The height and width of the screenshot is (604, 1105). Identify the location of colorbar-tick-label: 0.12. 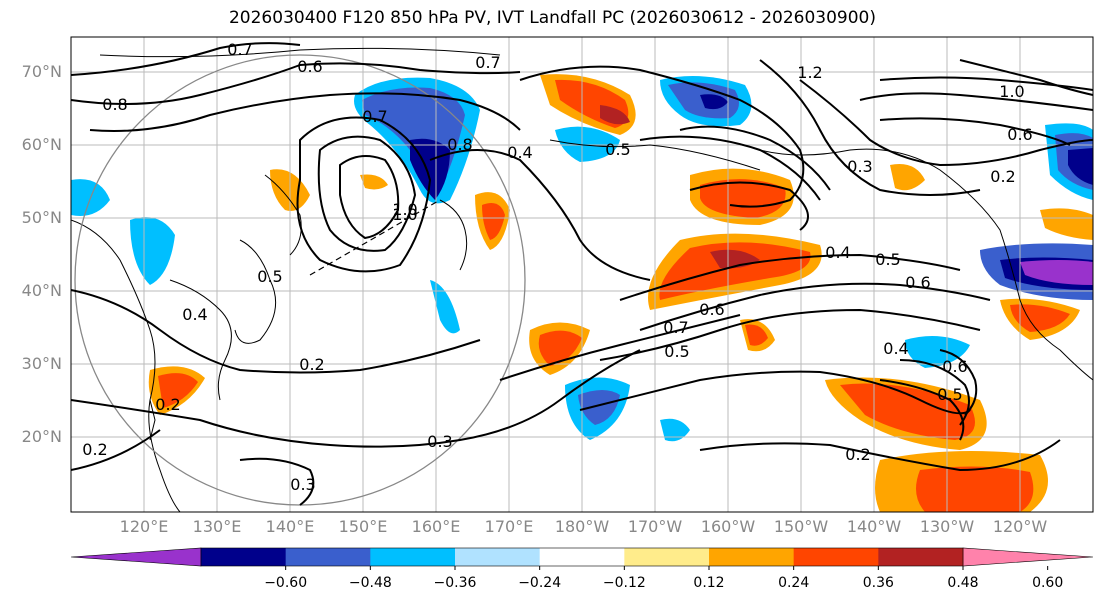
(709, 583).